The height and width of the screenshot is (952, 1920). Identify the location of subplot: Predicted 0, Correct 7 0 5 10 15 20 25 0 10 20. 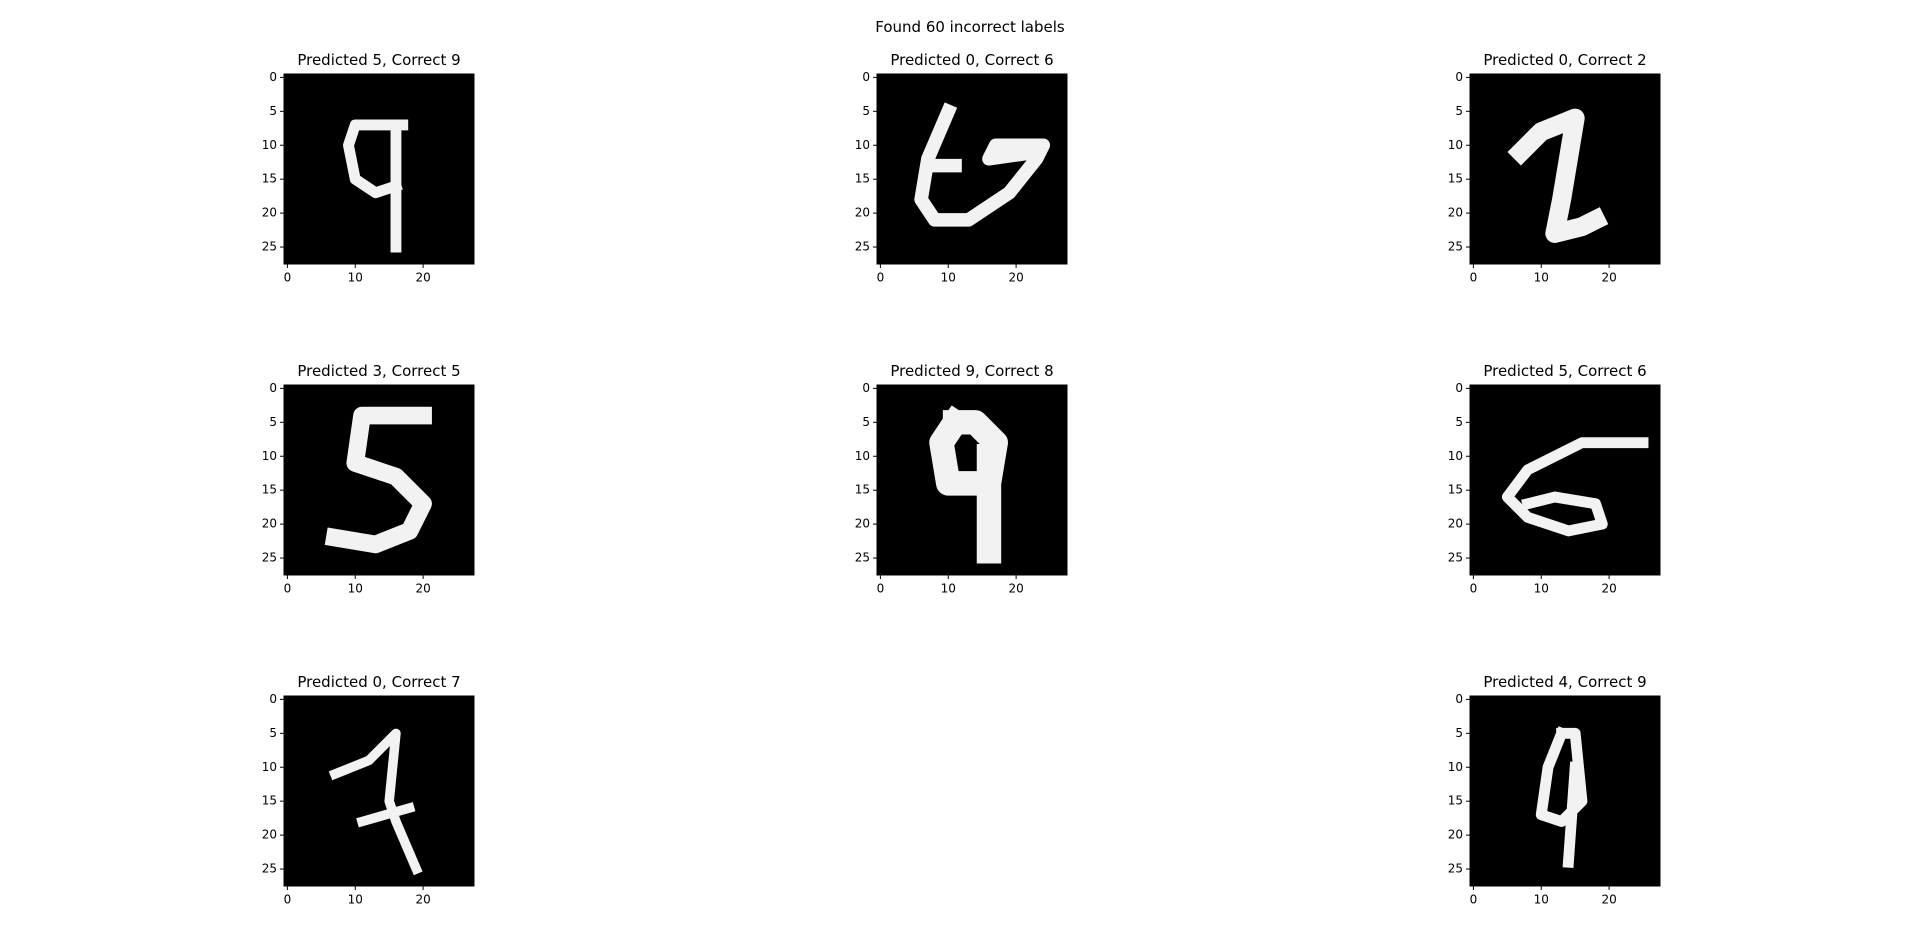
(368, 790).